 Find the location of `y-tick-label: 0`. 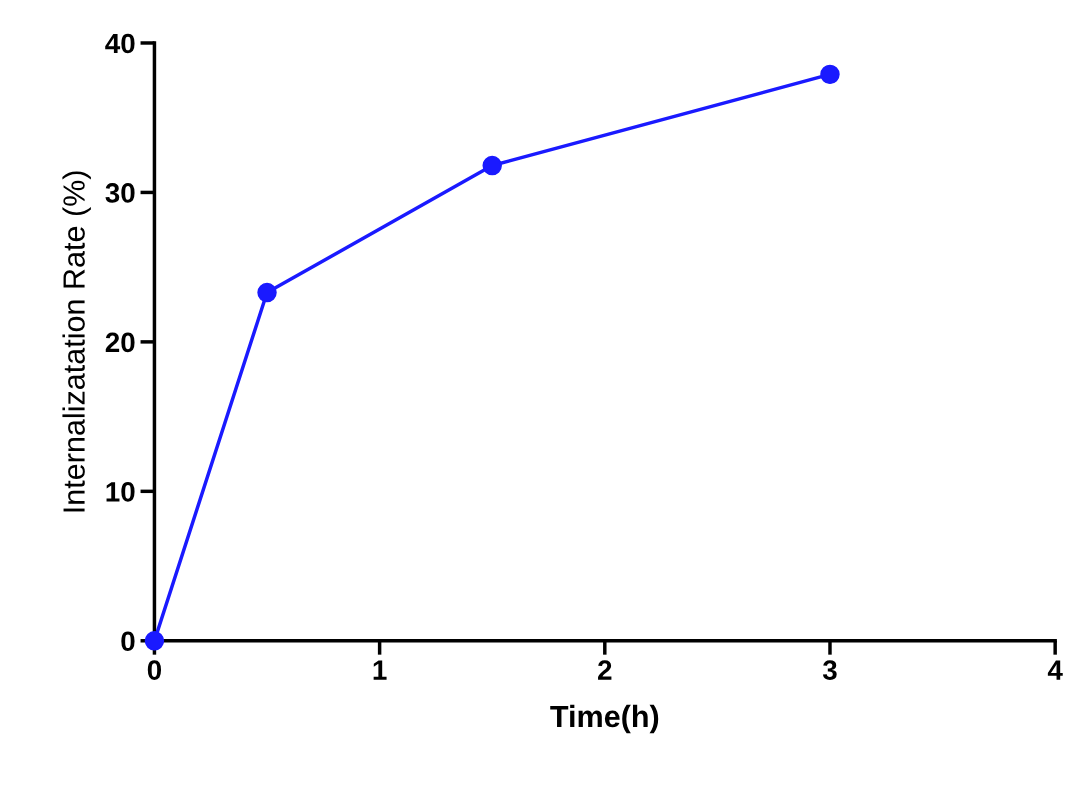

y-tick-label: 0 is located at coordinates (128, 641).